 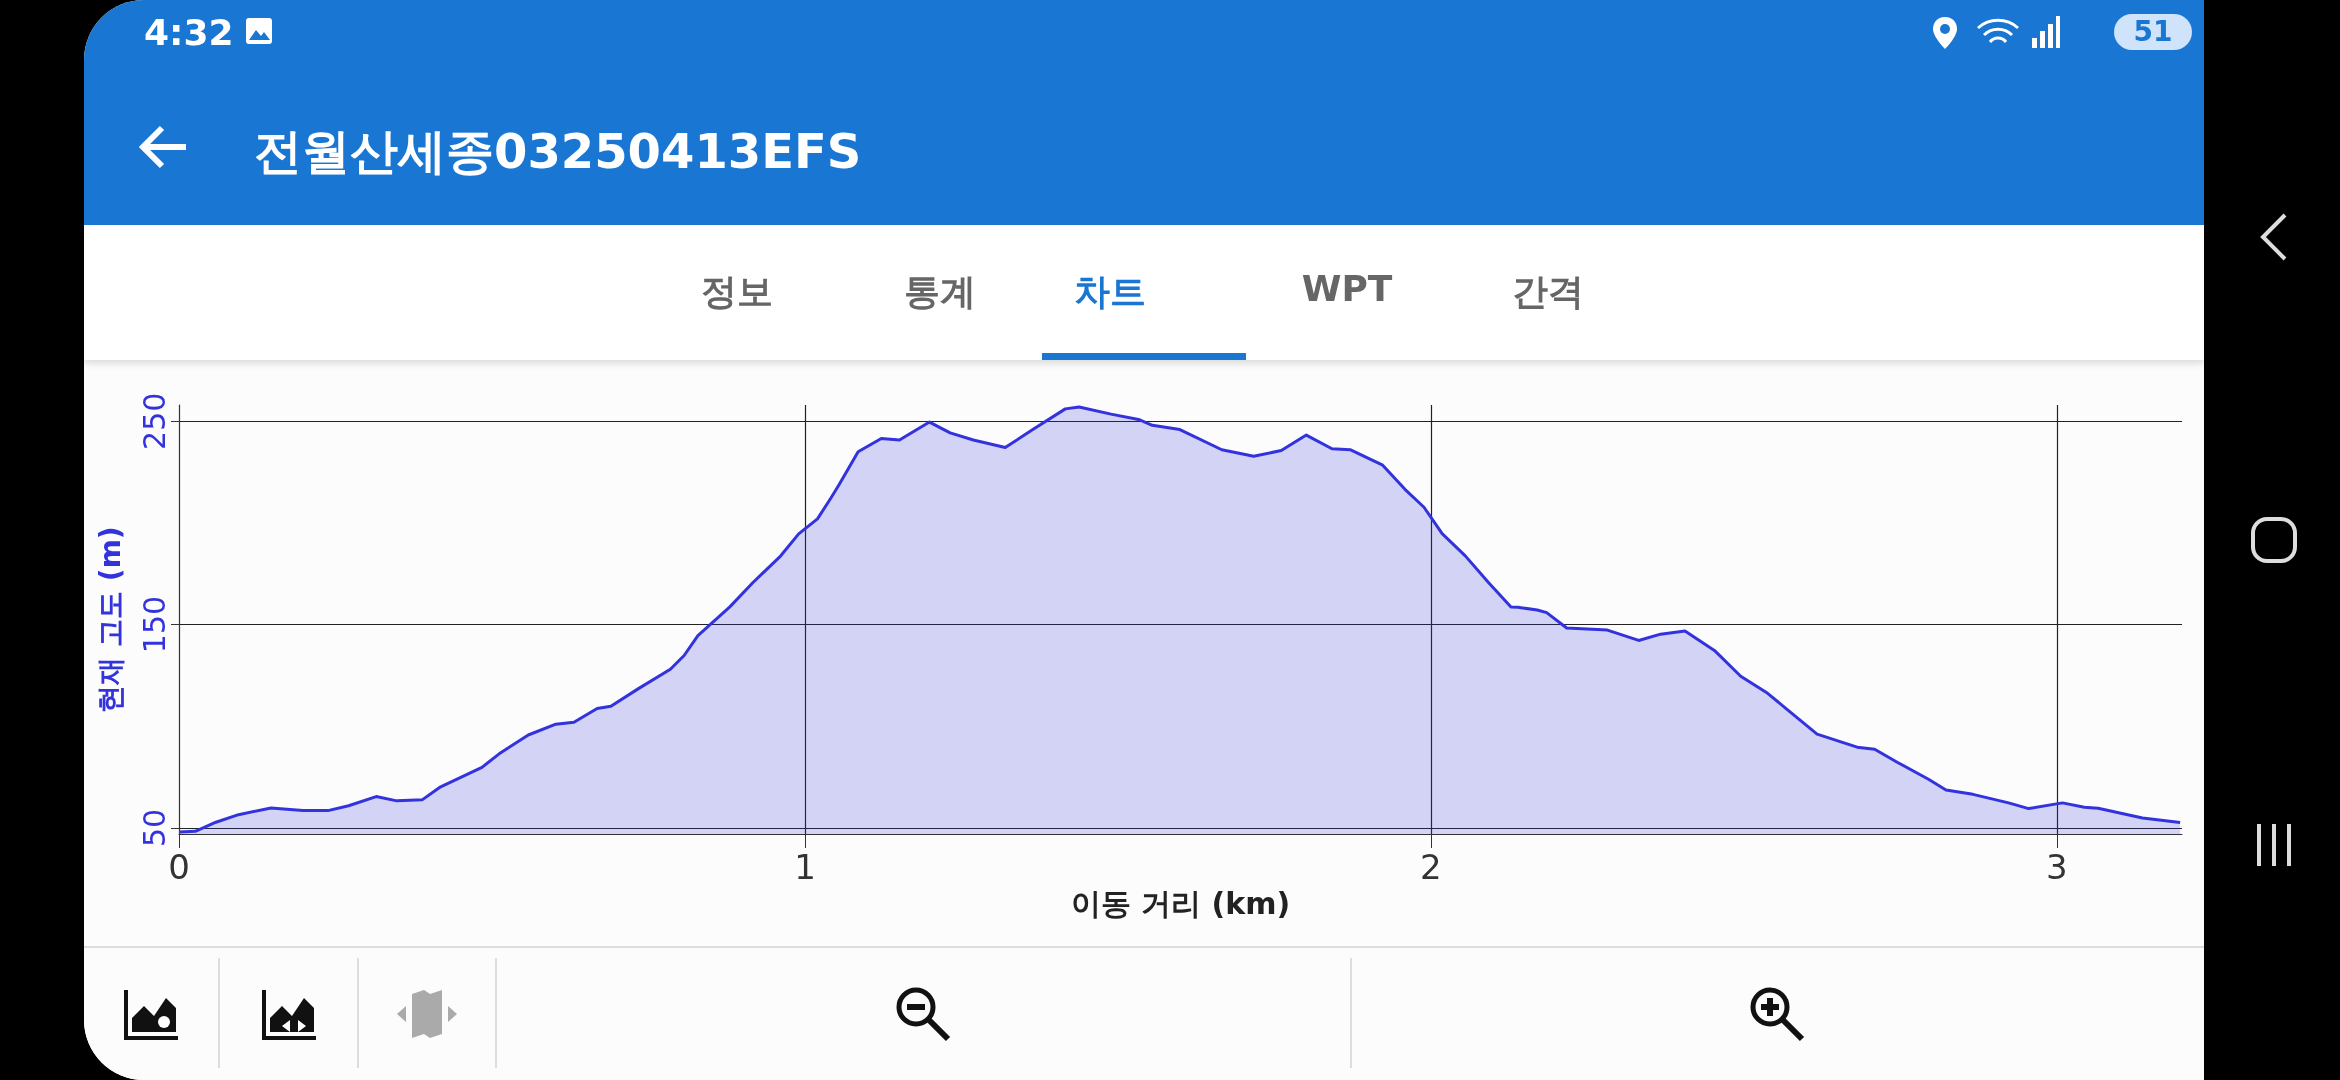 What do you see at coordinates (558, 151) in the screenshot?
I see `chart-title: 전월산세종03250413EFS` at bounding box center [558, 151].